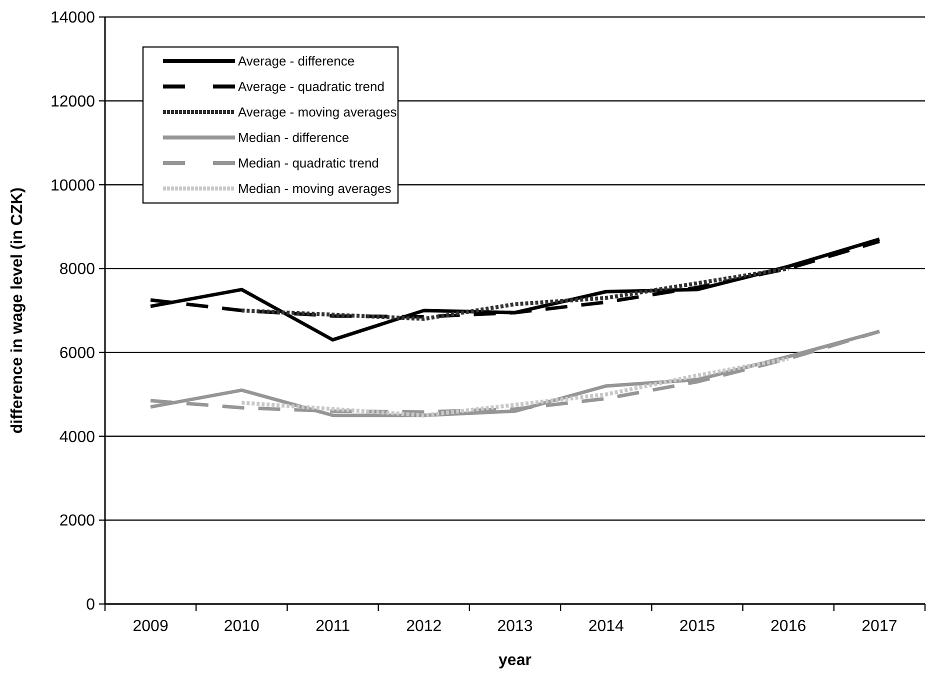 Image resolution: width=933 pixels, height=673 pixels. What do you see at coordinates (311, 86) in the screenshot?
I see `legend-label: Average - quadratic trend` at bounding box center [311, 86].